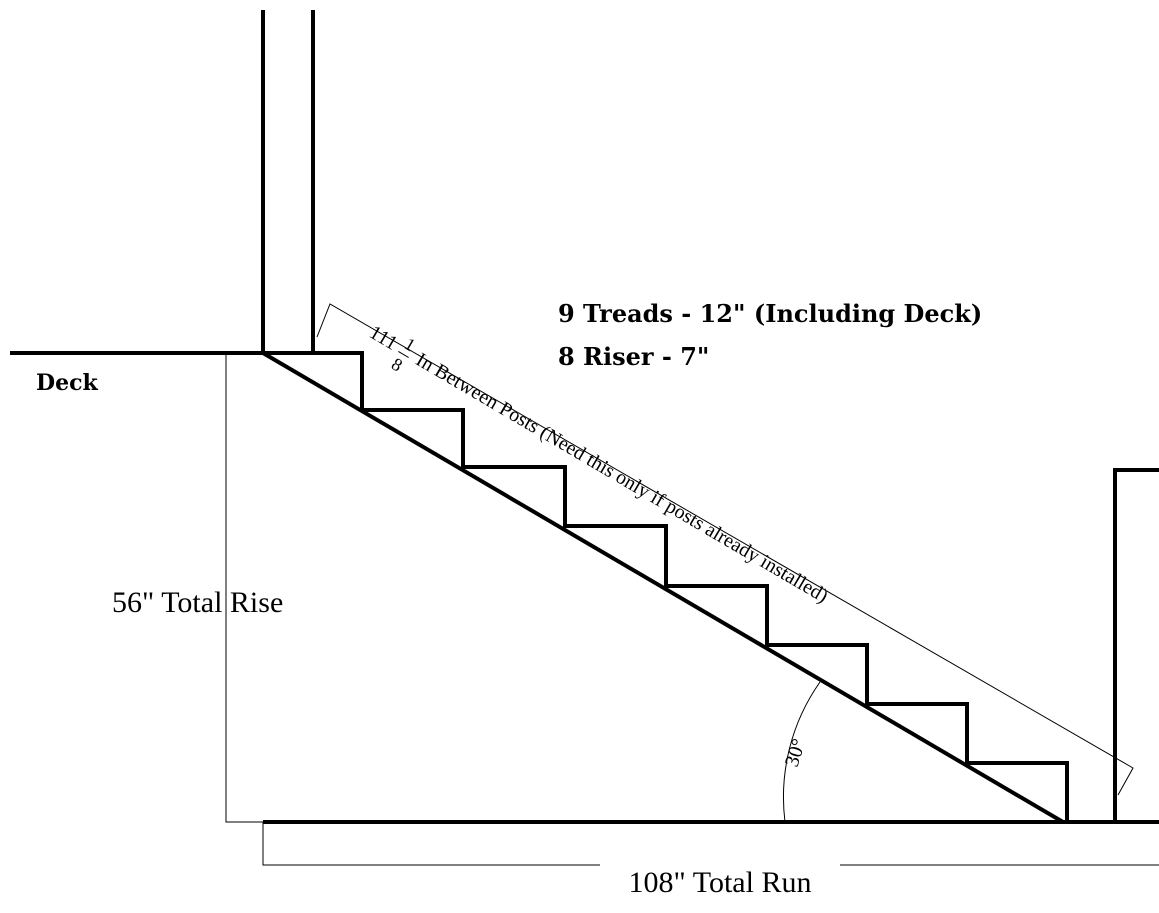 This screenshot has width=1159, height=913. I want to click on fraction-bar, so click(403, 354).